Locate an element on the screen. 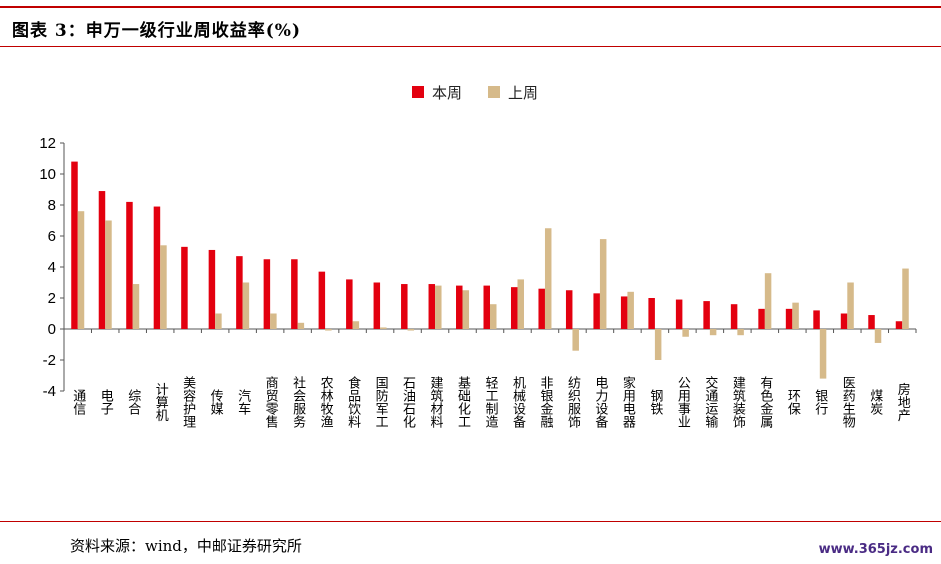 Image resolution: width=941 pixels, height=564 pixels. x-tick-label: 非银金融 is located at coordinates (545, 402).